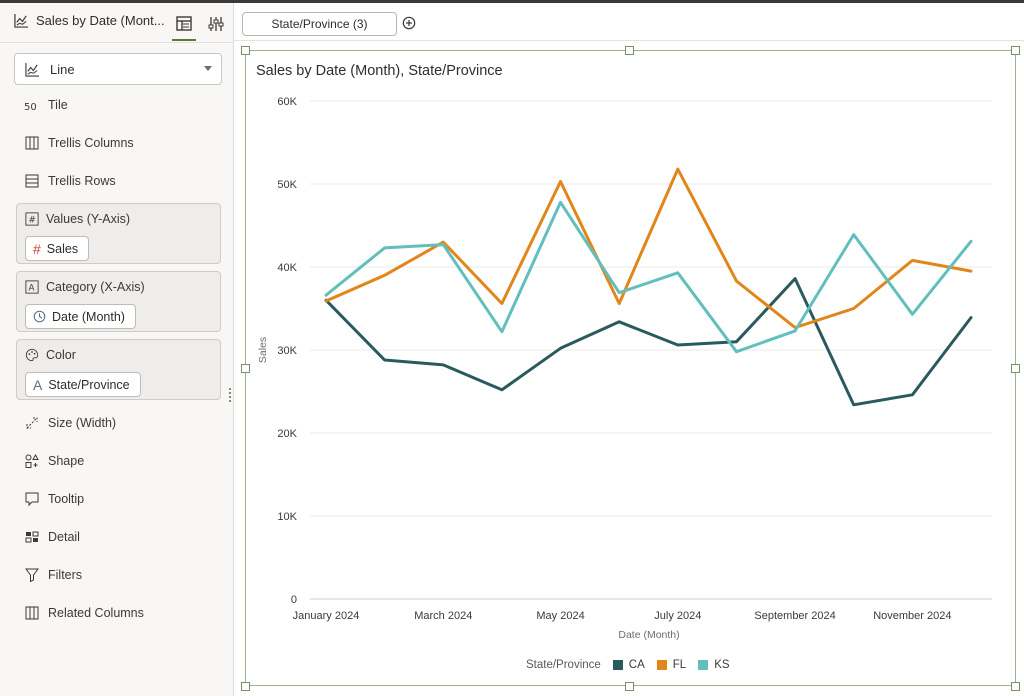  Describe the element at coordinates (636, 665) in the screenshot. I see `legend-label: CA` at that location.